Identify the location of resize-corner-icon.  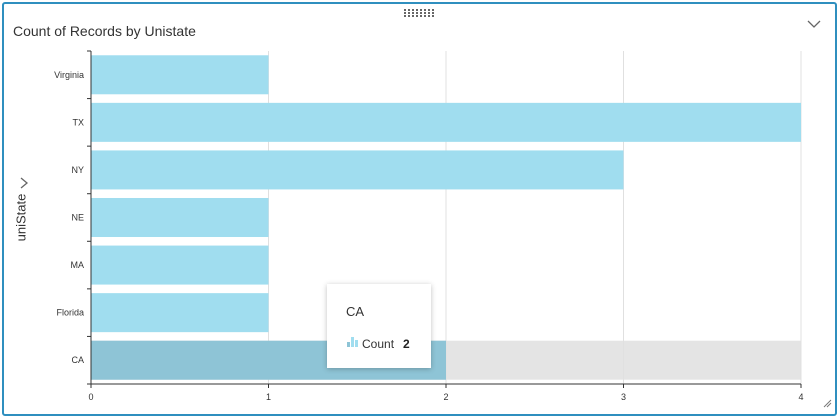
(827, 403).